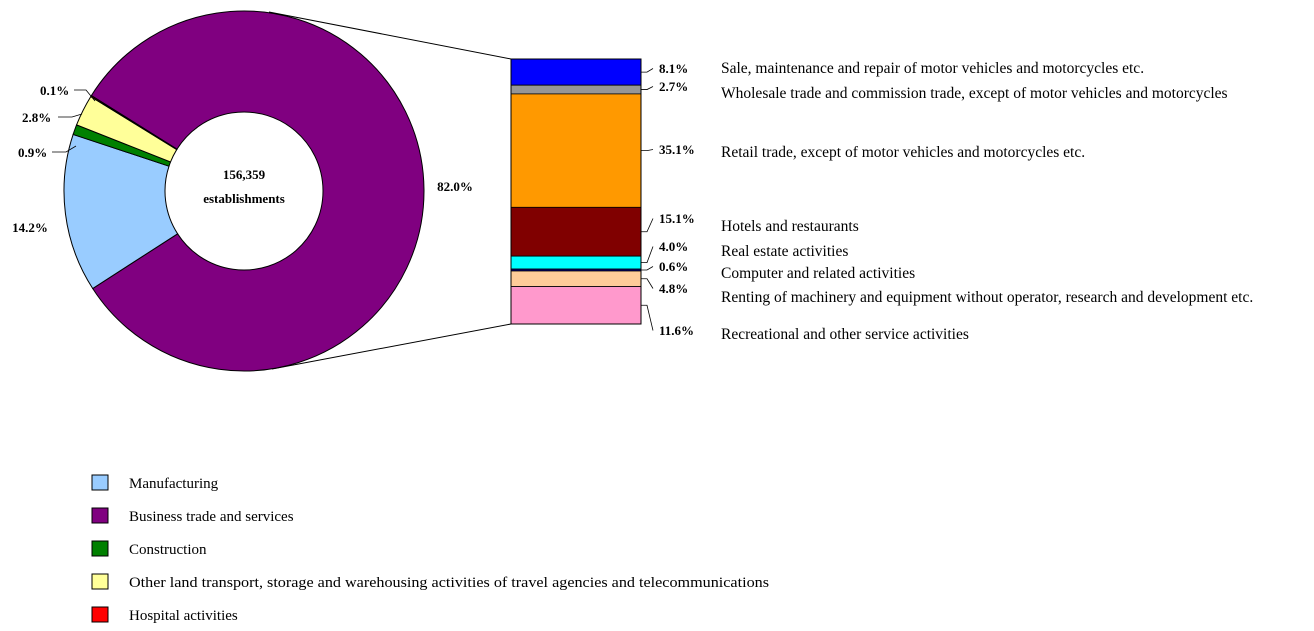  Describe the element at coordinates (677, 149) in the screenshot. I see `bar-label-pct-retail-trade-except-of-motor-vehicles-an: 35.1%` at that location.